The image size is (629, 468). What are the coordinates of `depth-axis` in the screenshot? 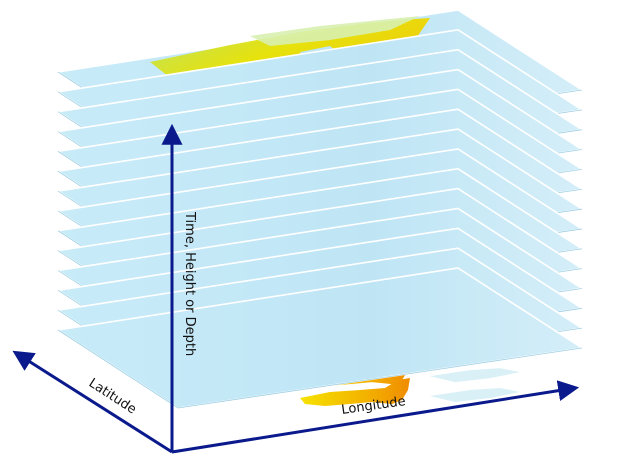 It's located at (92, 402).